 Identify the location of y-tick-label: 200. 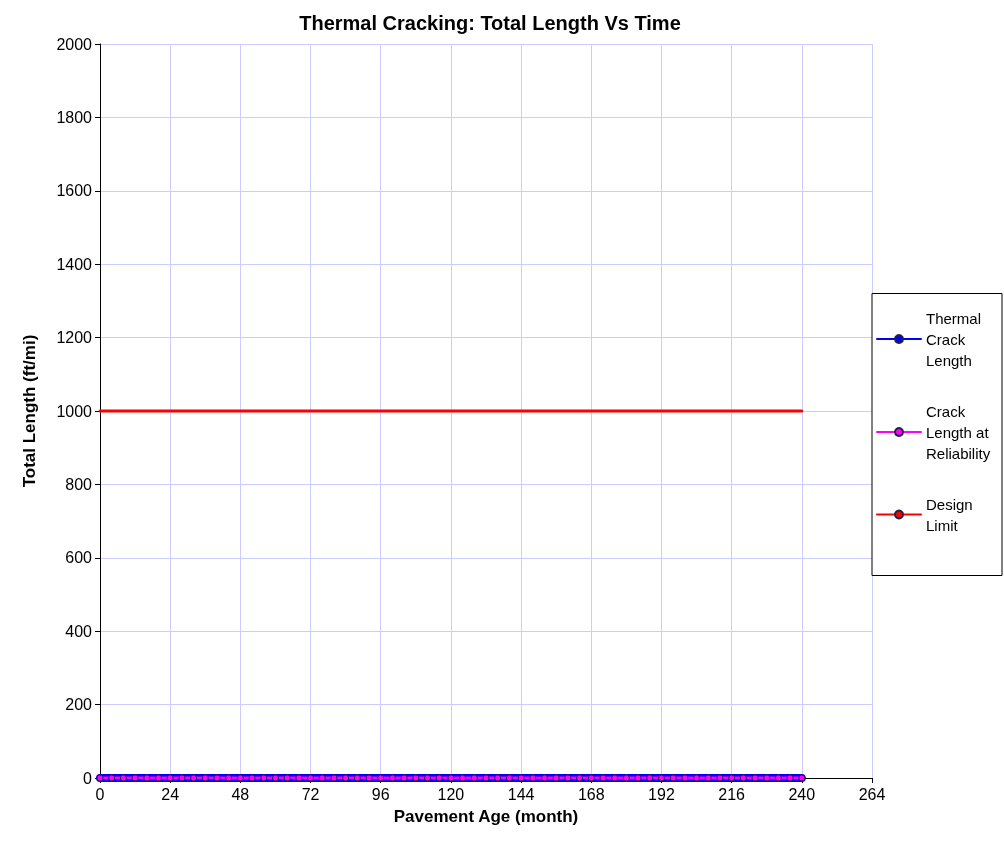
(79, 705).